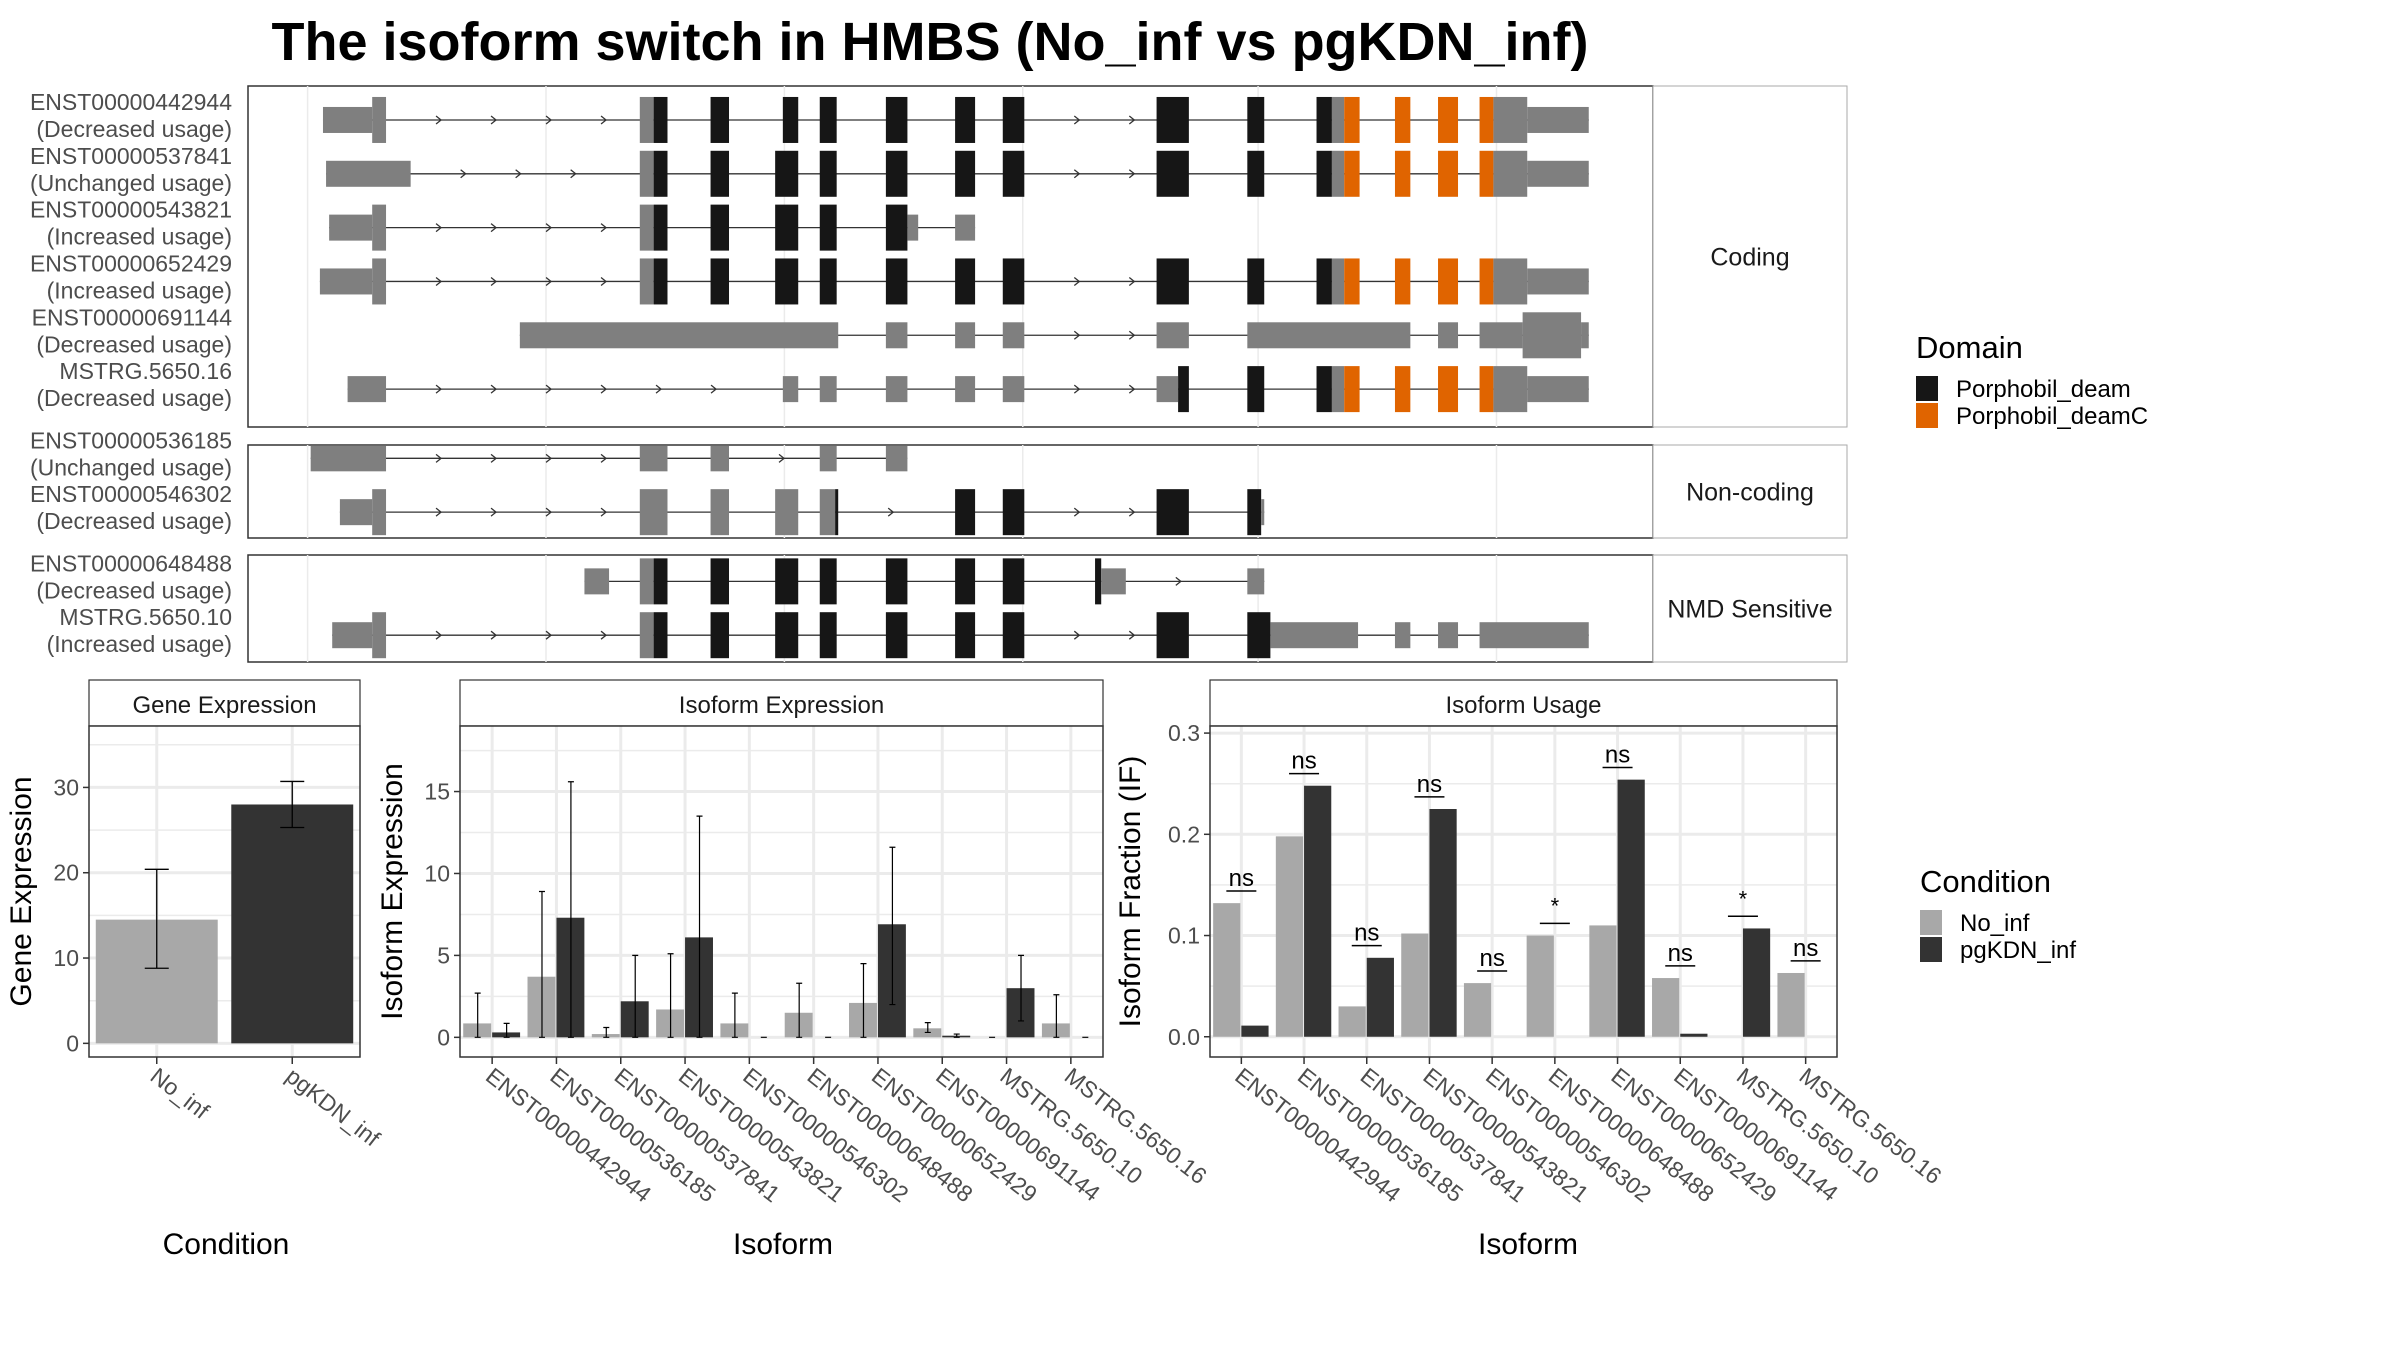 This screenshot has height=1350, width=2400. I want to click on transcript-id: MSTRG.5650.16, so click(145, 371).